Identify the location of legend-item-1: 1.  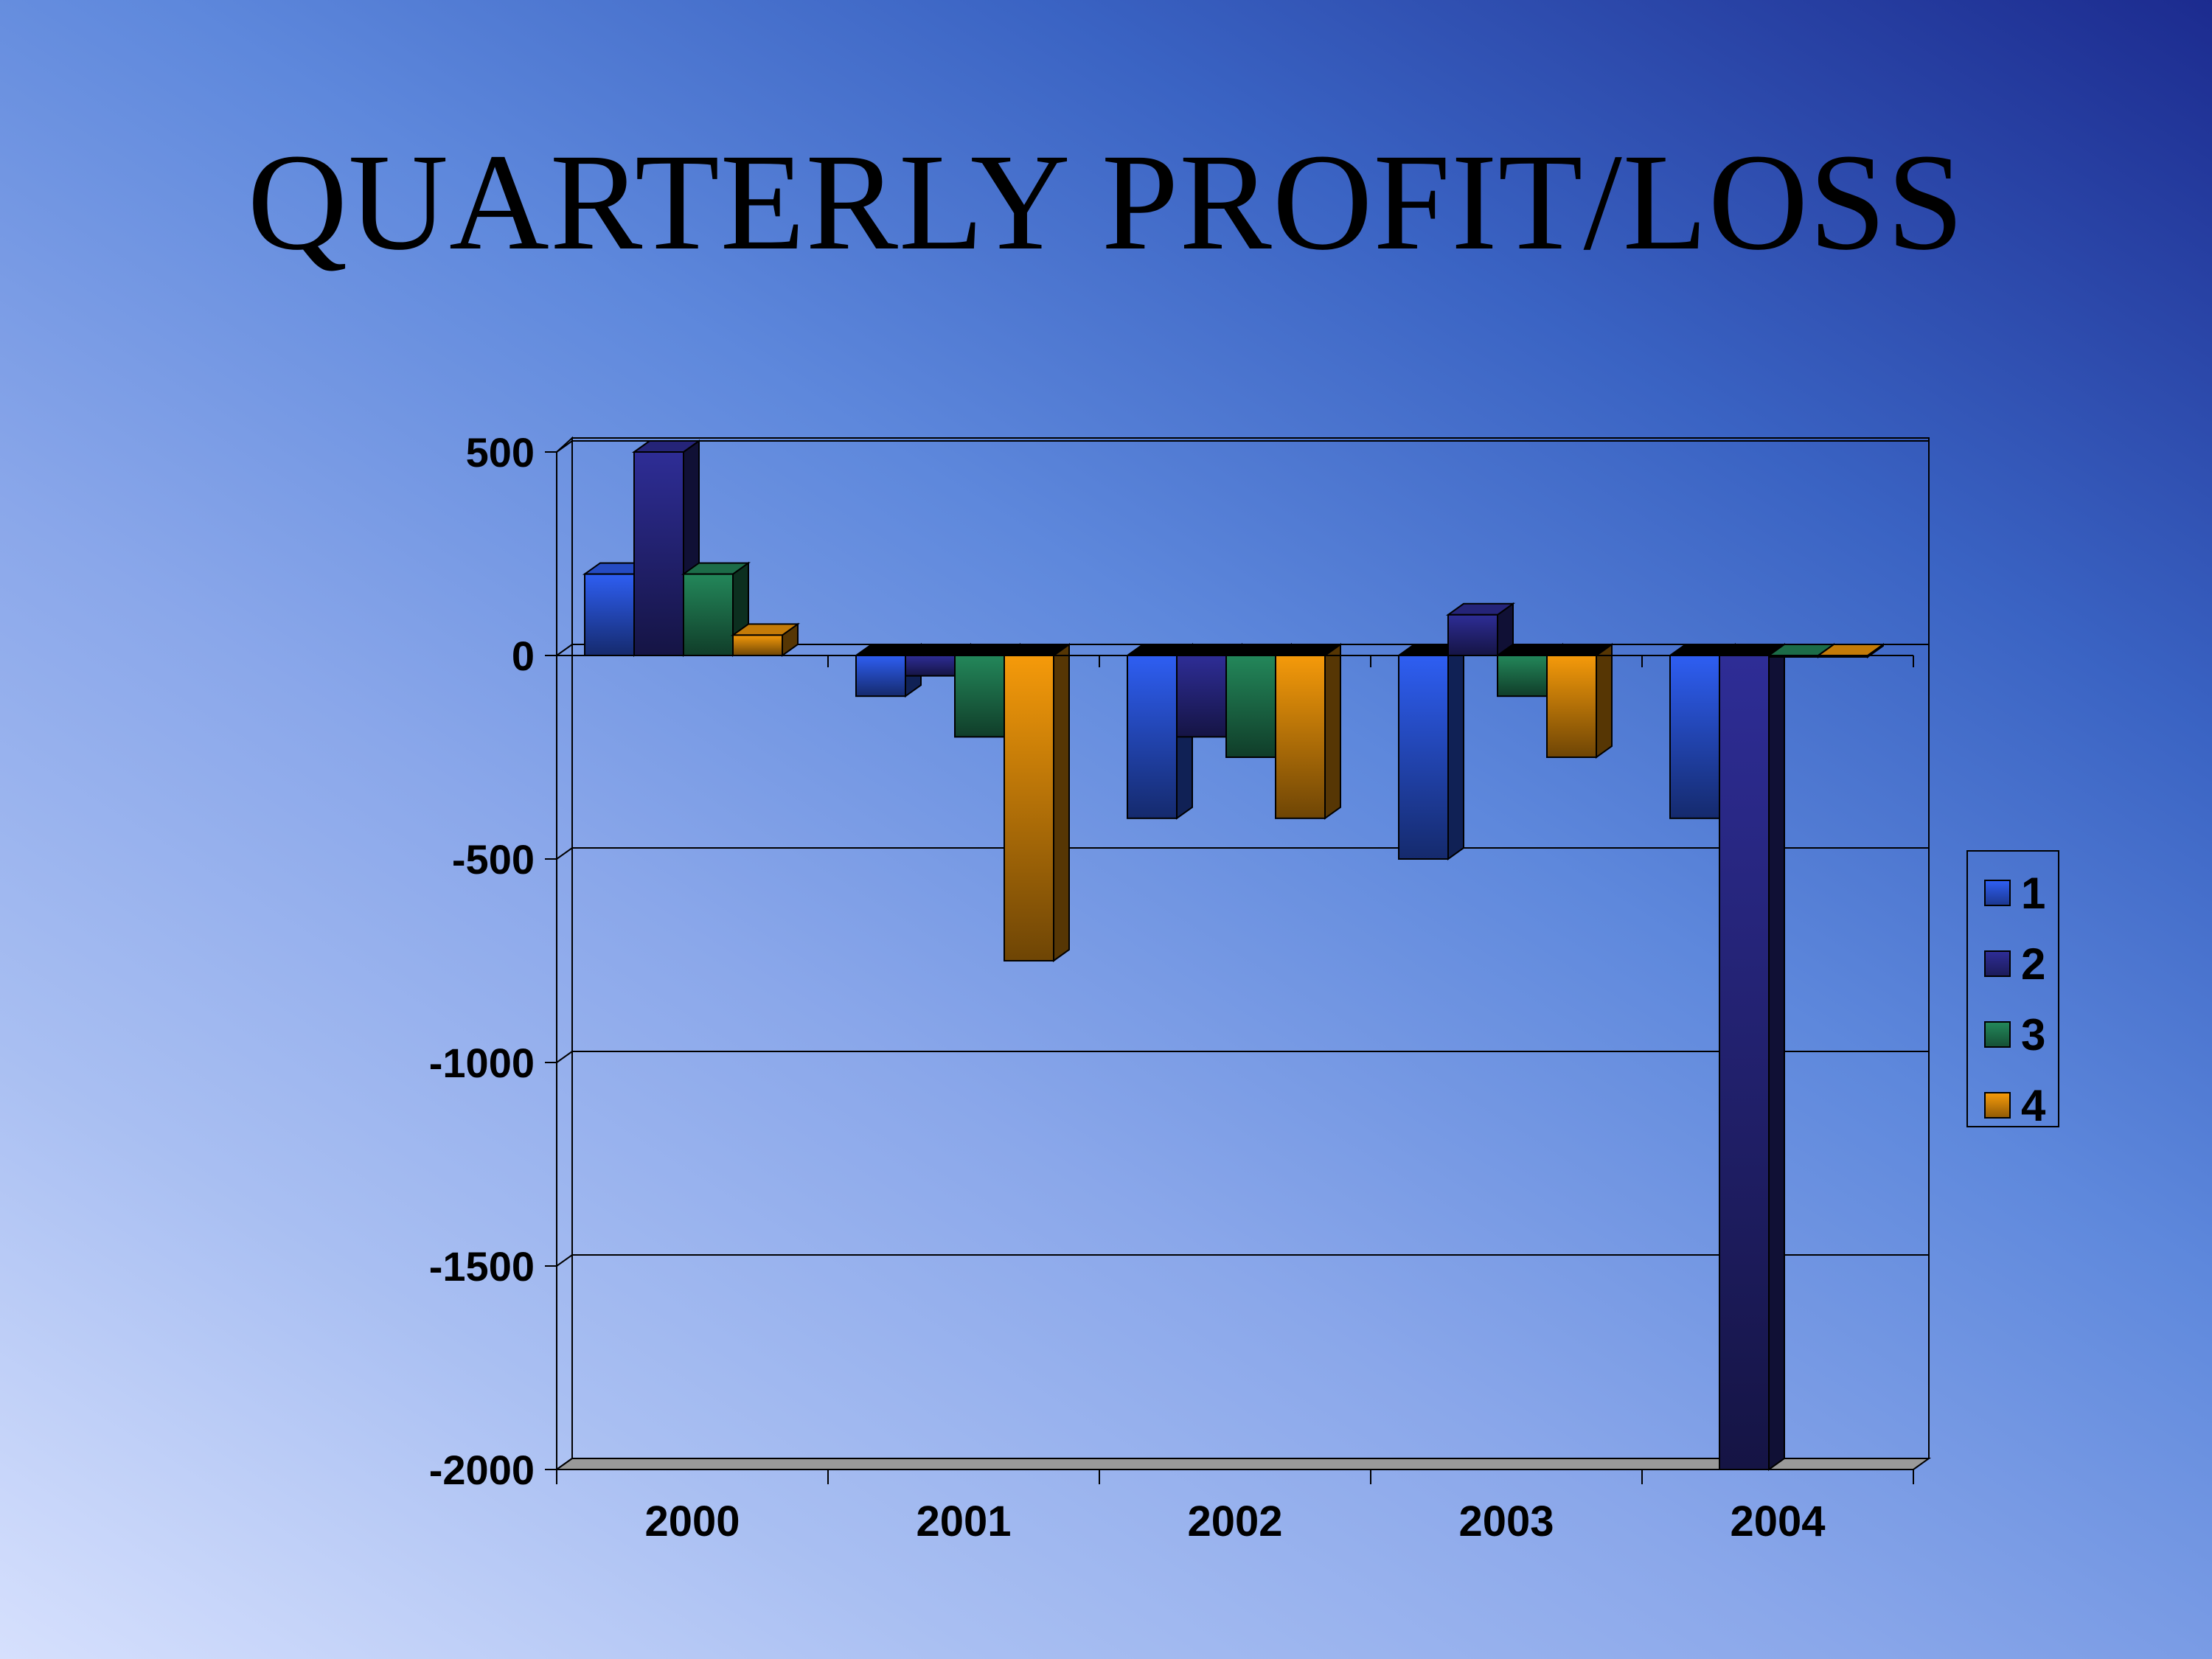
(2014, 893).